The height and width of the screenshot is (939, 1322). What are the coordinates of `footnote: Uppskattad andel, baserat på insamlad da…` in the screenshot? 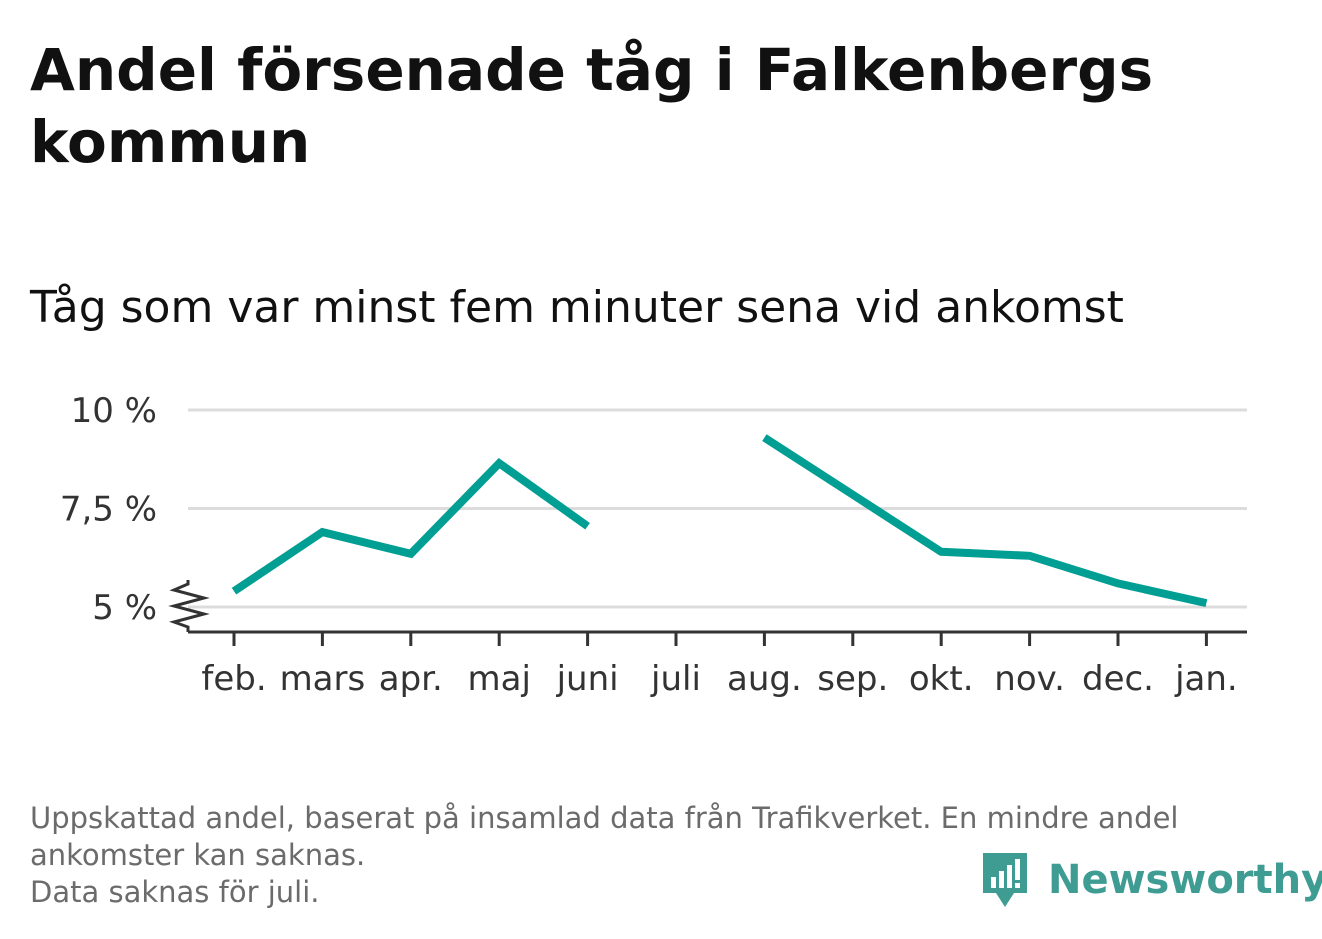 It's located at (655, 855).